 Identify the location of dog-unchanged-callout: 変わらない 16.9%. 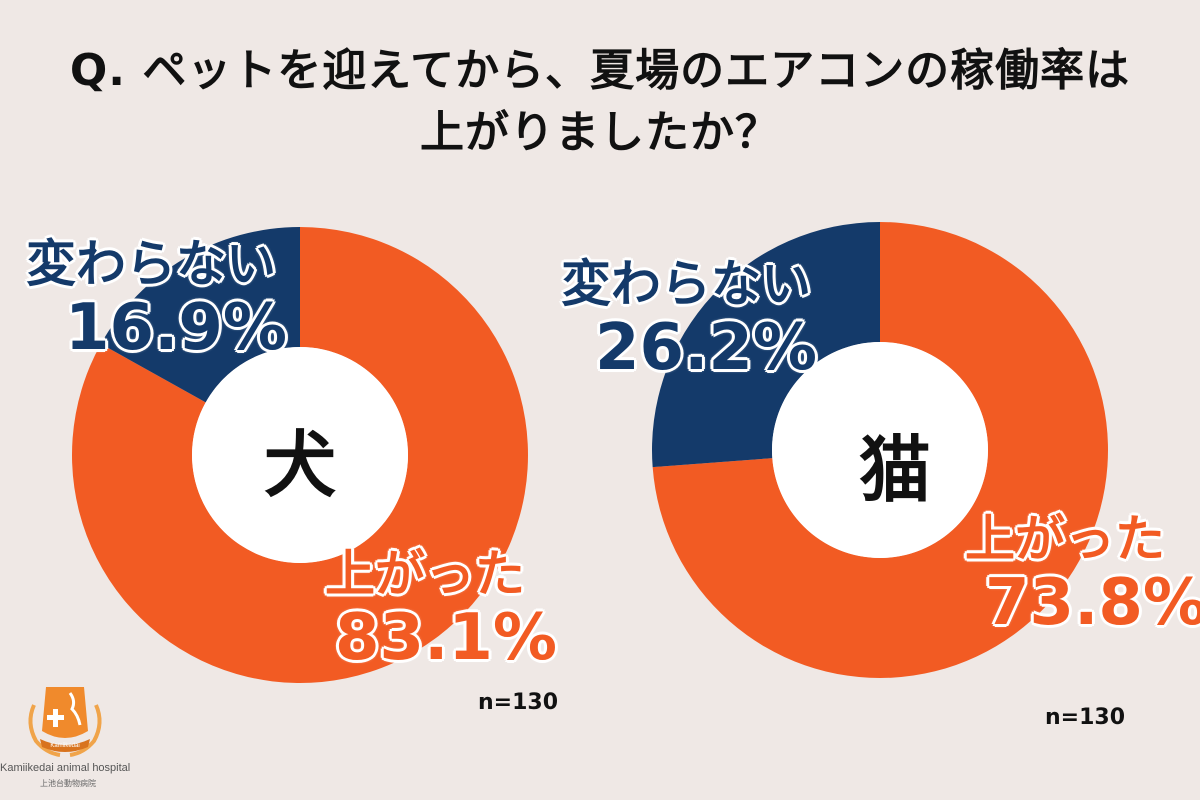
(151, 299).